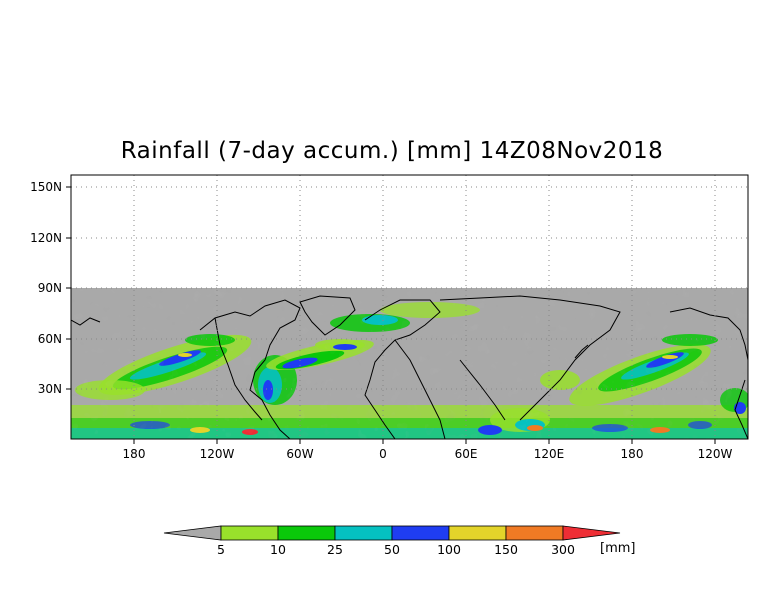  I want to click on colorbar-high-arrow, so click(591, 533).